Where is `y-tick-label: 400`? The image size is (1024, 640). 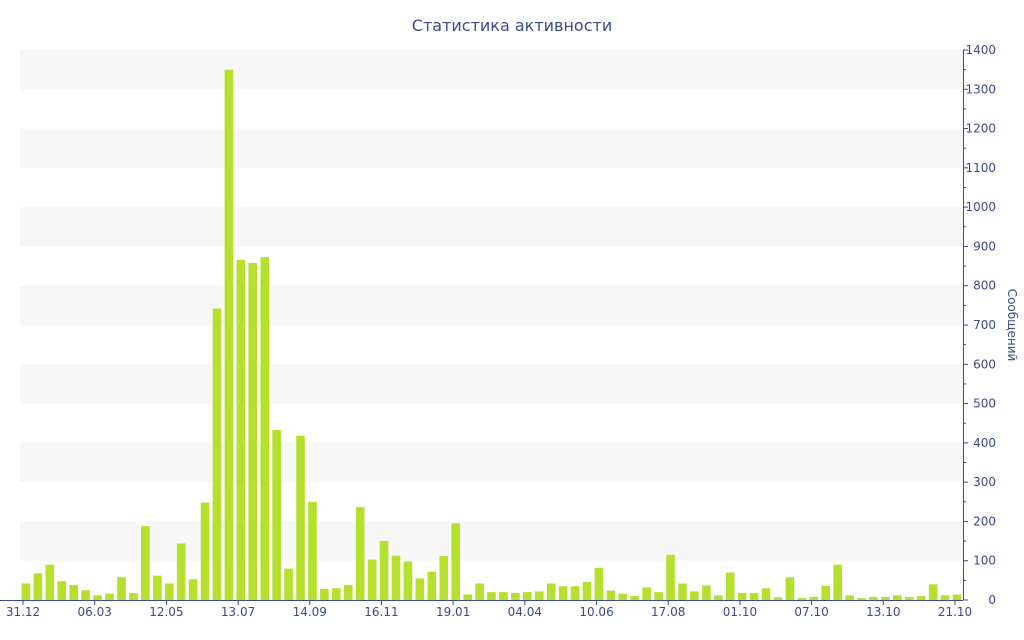
y-tick-label: 400 is located at coordinates (984, 443).